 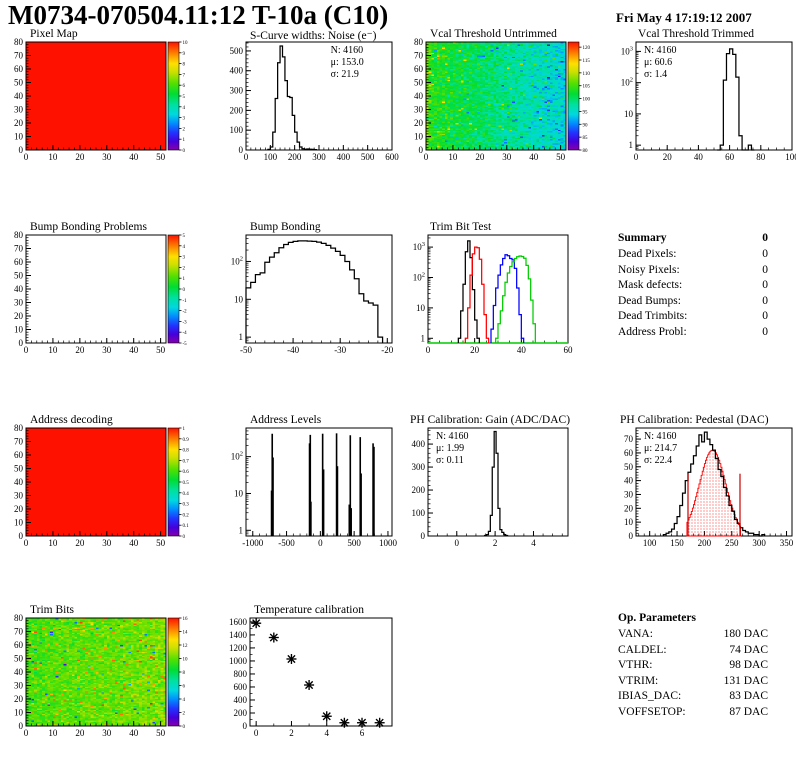 What do you see at coordinates (693, 711) in the screenshot?
I see `op-parameter-row: VOFFSETOP: 87 DAC` at bounding box center [693, 711].